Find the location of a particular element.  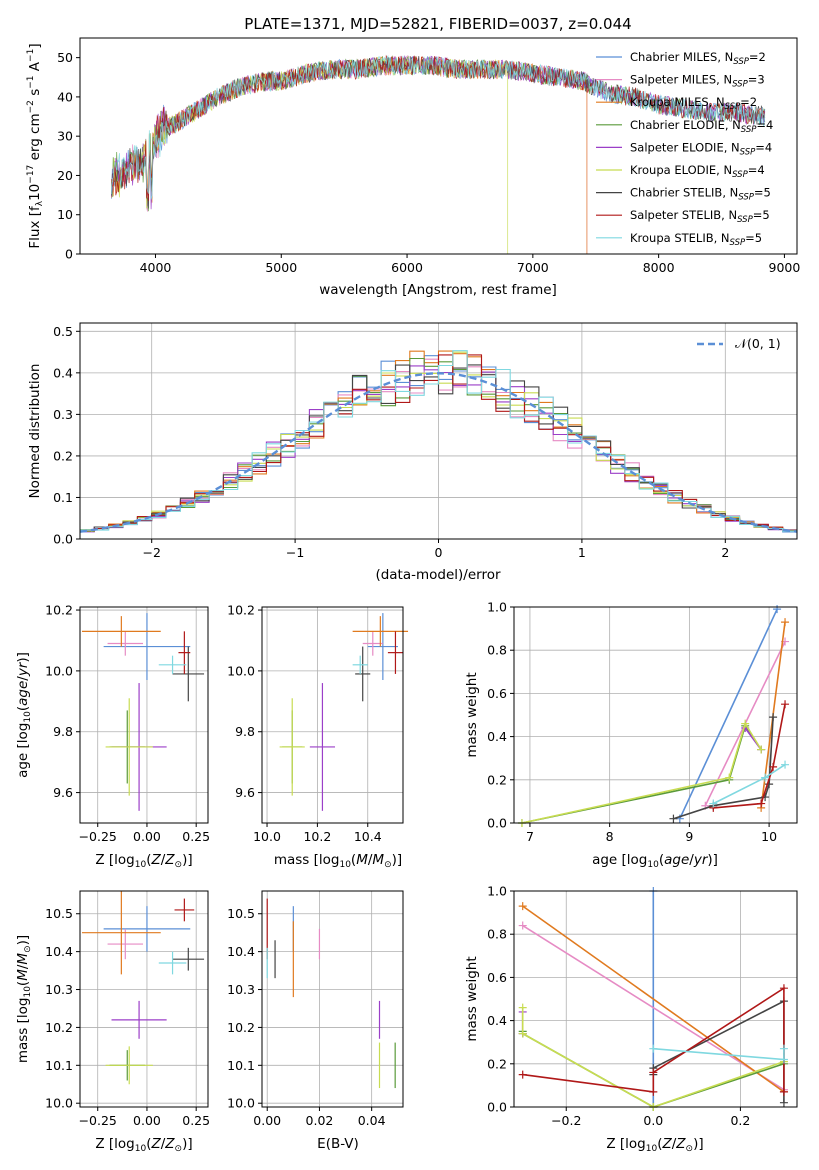

legend-entry-label: Chabrier ELODIE, NSSP=4 is located at coordinates (701, 126).